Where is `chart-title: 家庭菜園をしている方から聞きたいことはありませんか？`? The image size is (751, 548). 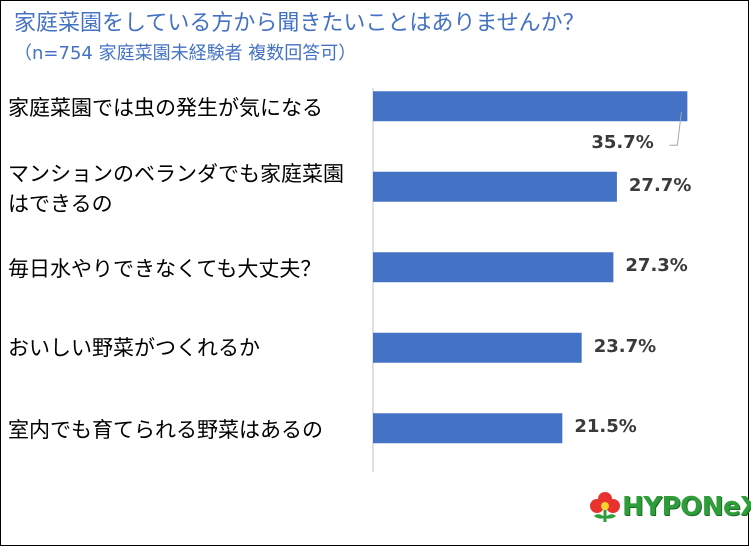
chart-title: 家庭菜園をしている方から聞きたいことはありませんか？ is located at coordinates (299, 23).